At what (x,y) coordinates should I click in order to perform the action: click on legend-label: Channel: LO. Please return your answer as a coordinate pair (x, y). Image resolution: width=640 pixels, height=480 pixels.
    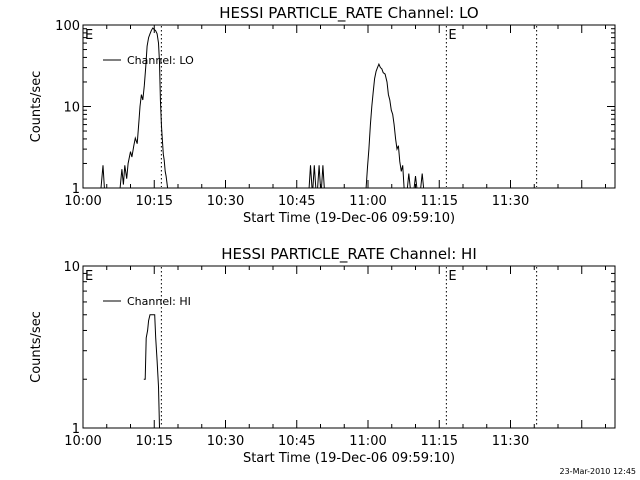
    Looking at the image, I should click on (160, 60).